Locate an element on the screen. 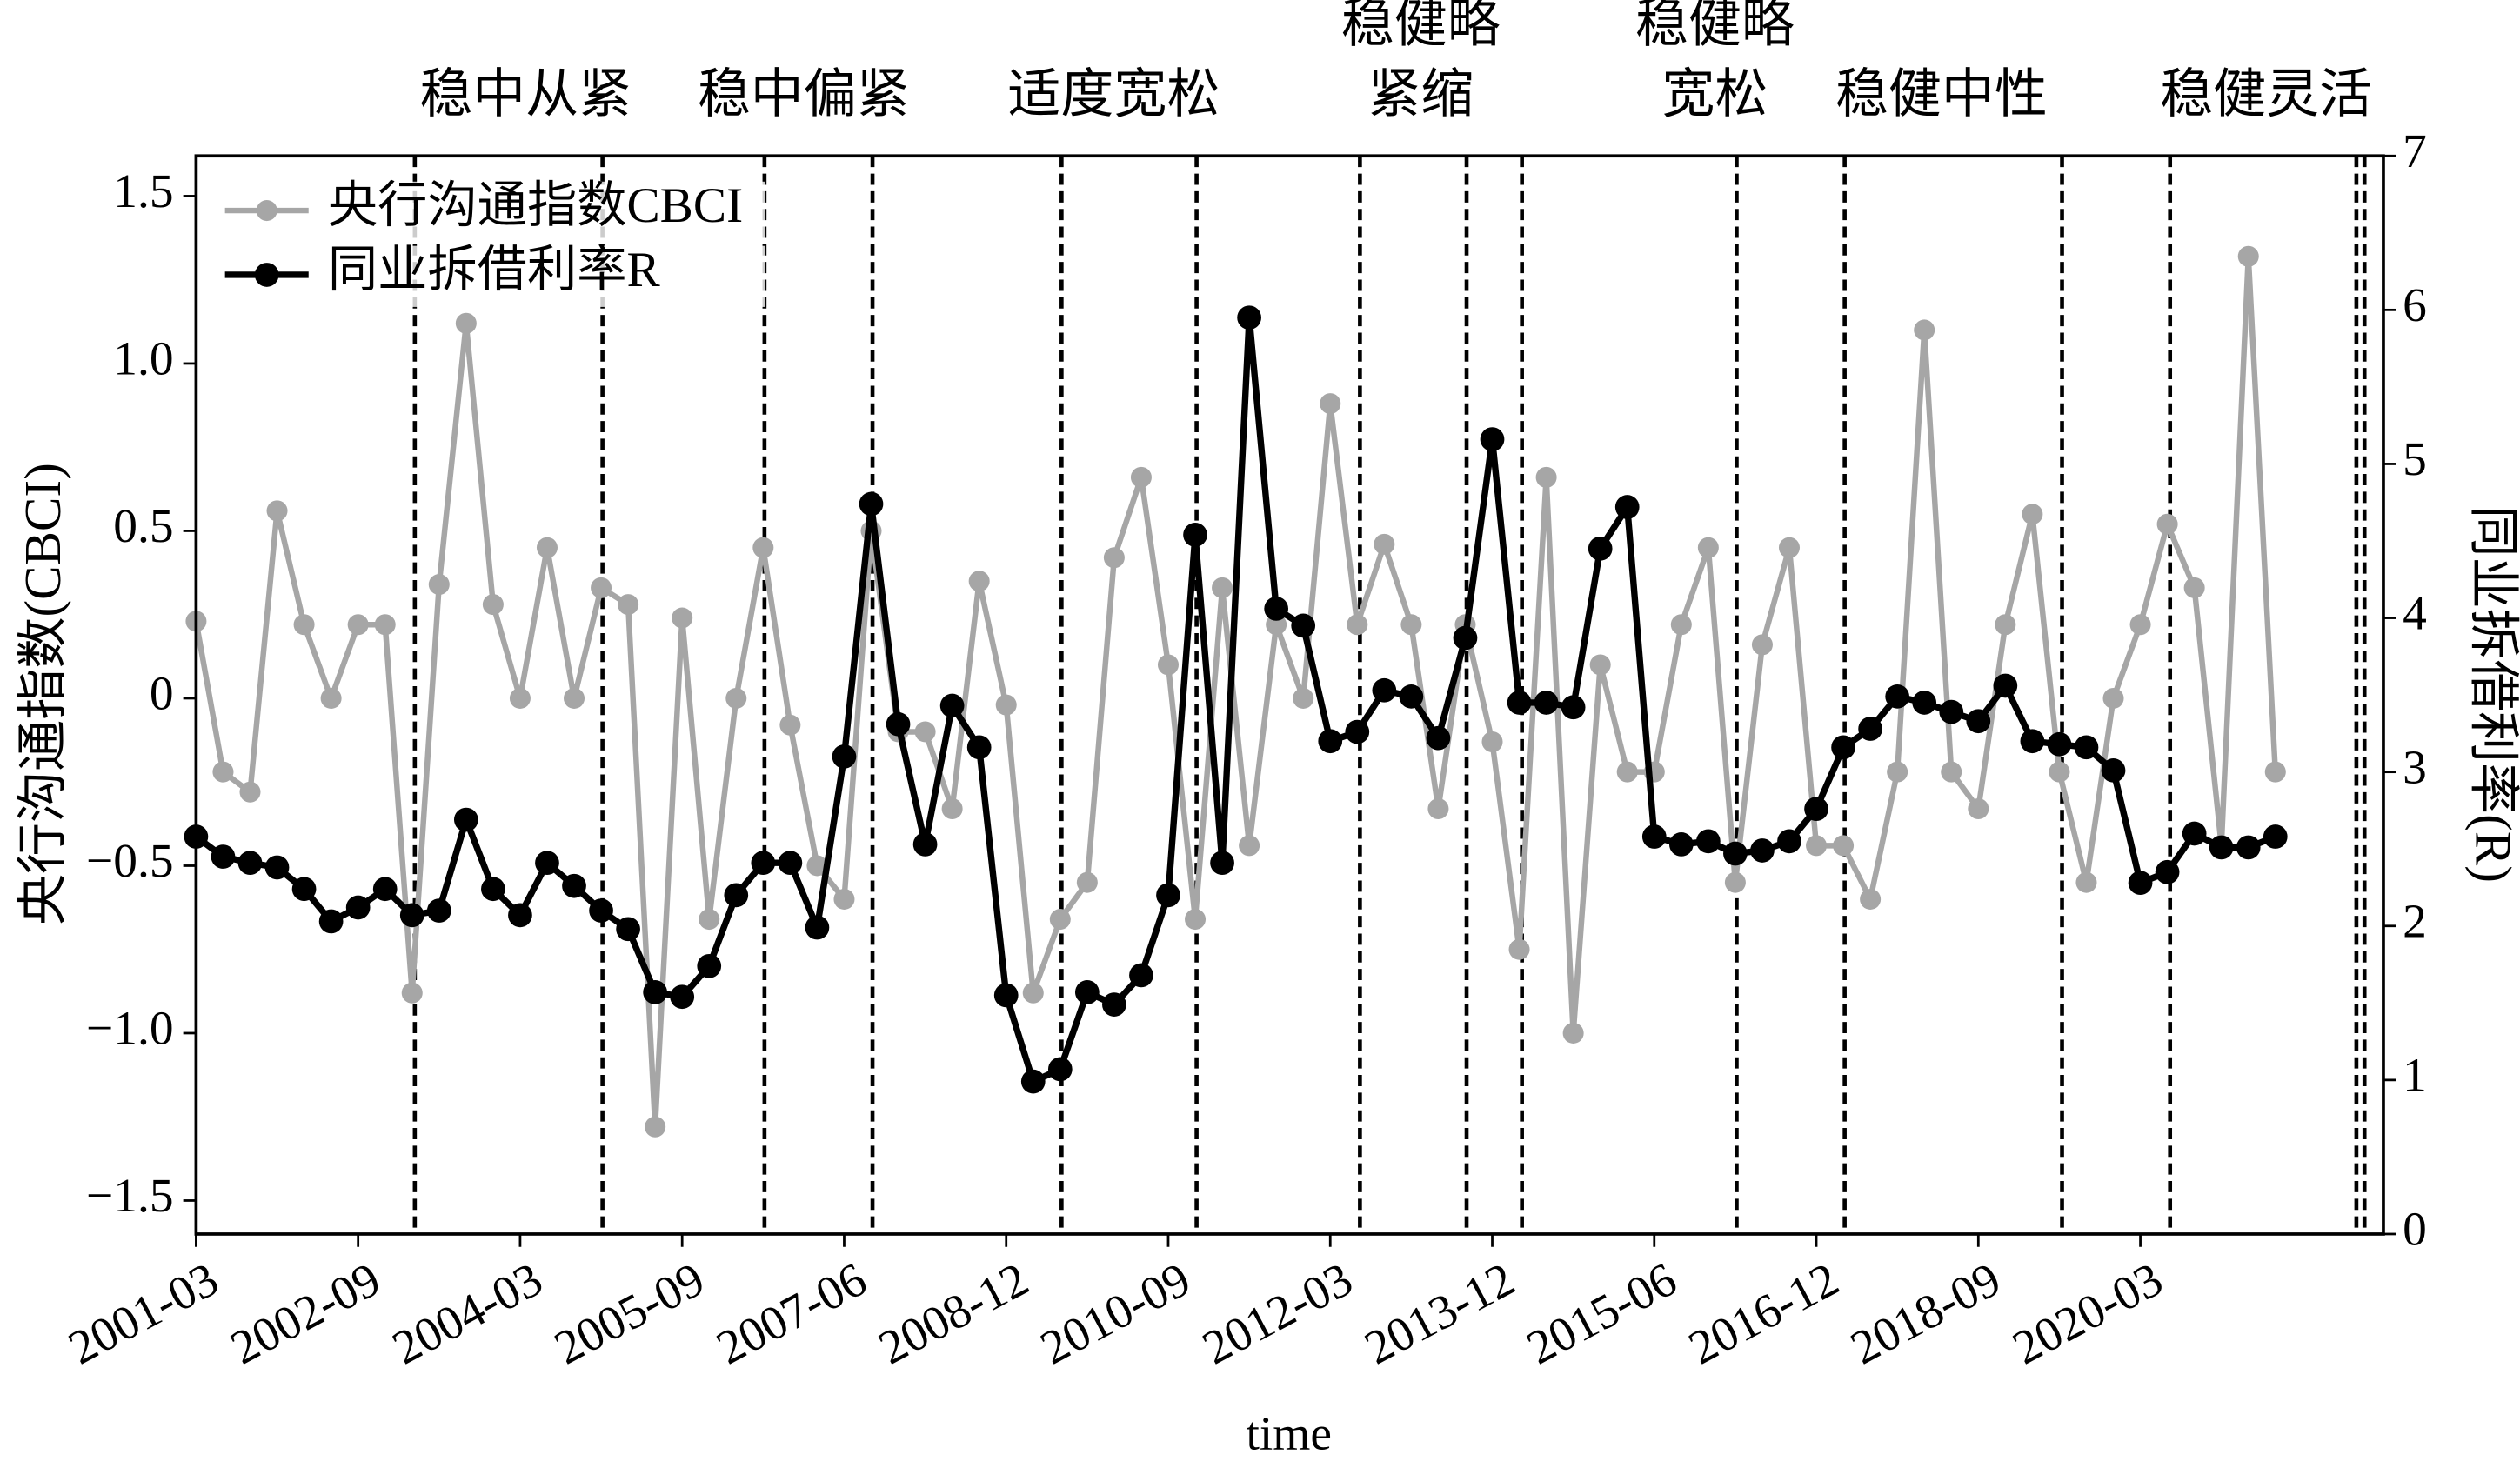  x-tick-label: 2008-12 is located at coordinates (953, 1314).